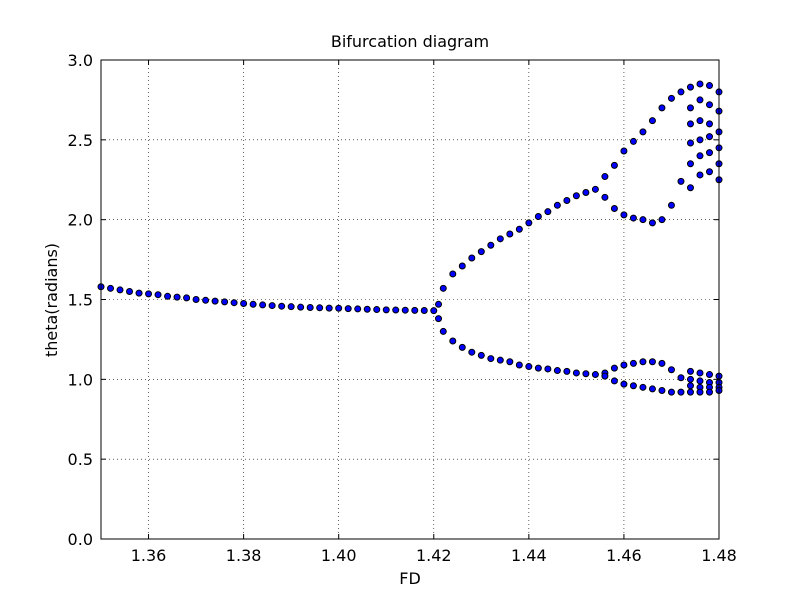 This screenshot has height=600, width=800. I want to click on y-tick-label: 1.0, so click(80, 379).